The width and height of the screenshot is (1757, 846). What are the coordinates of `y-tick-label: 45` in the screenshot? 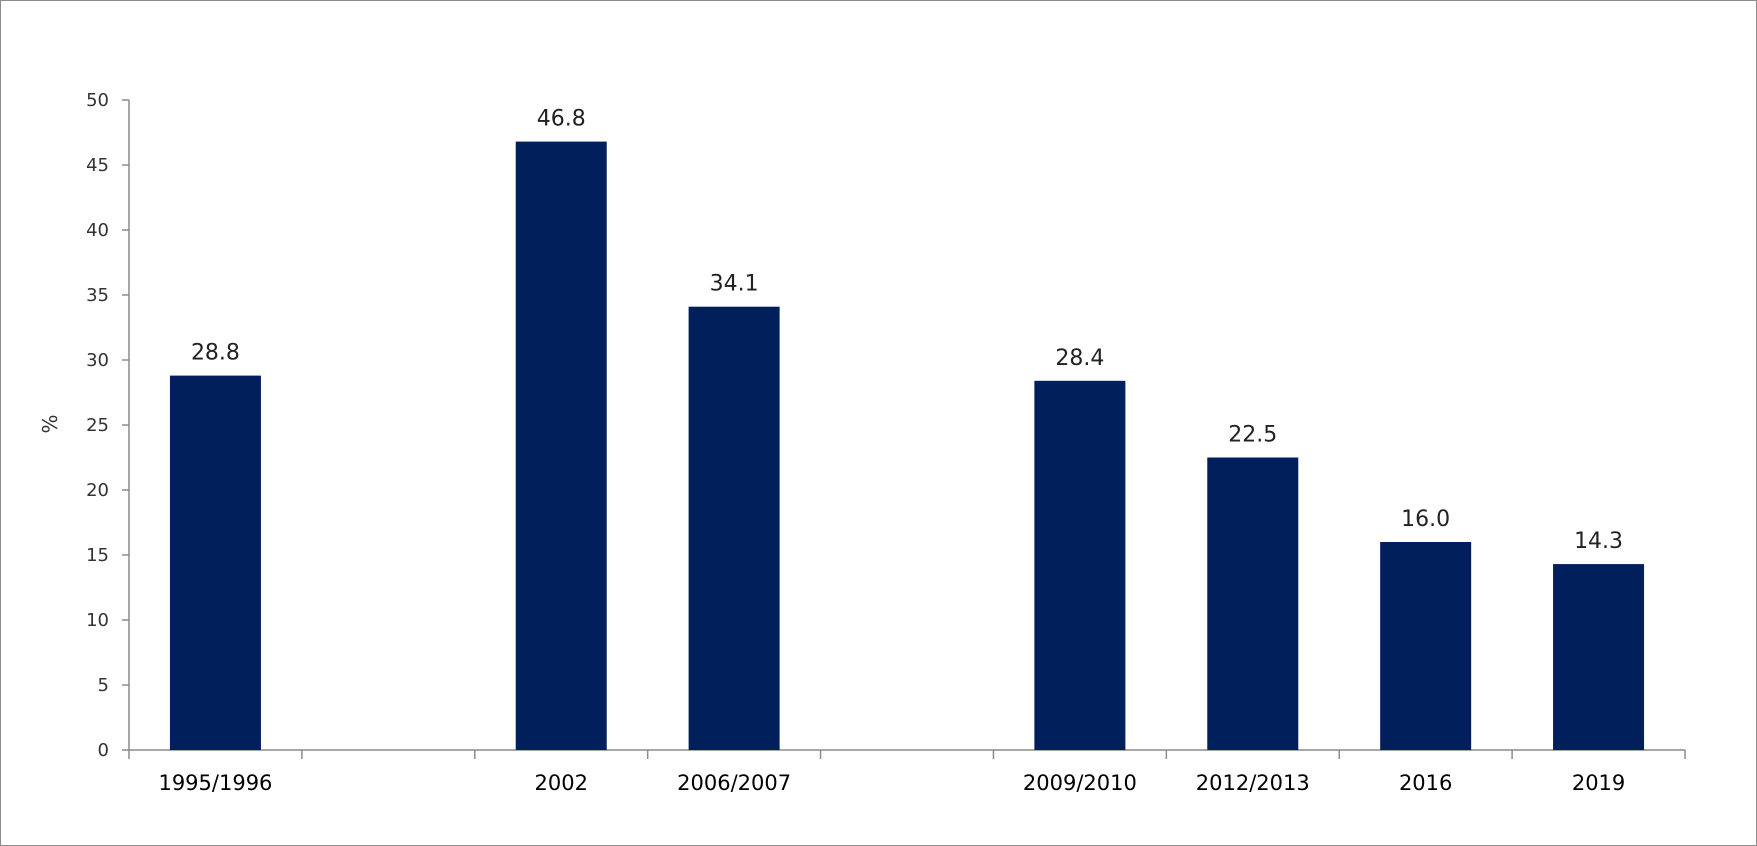 It's located at (97, 165).